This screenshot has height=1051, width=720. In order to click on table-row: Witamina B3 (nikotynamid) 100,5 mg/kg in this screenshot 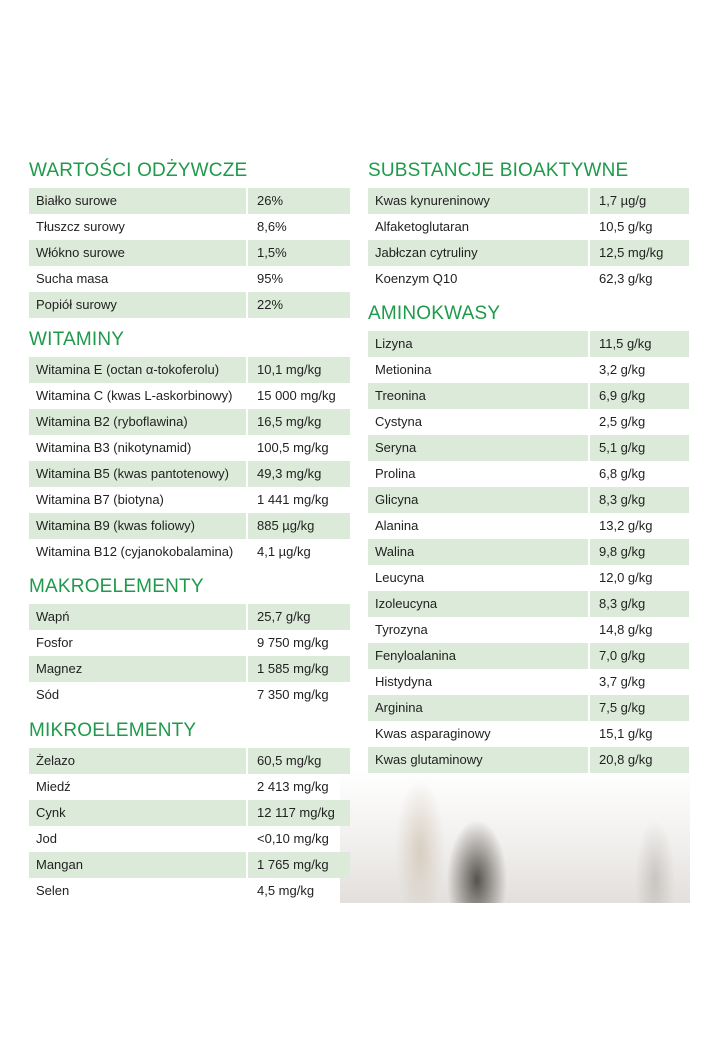, I will do `click(189, 448)`.